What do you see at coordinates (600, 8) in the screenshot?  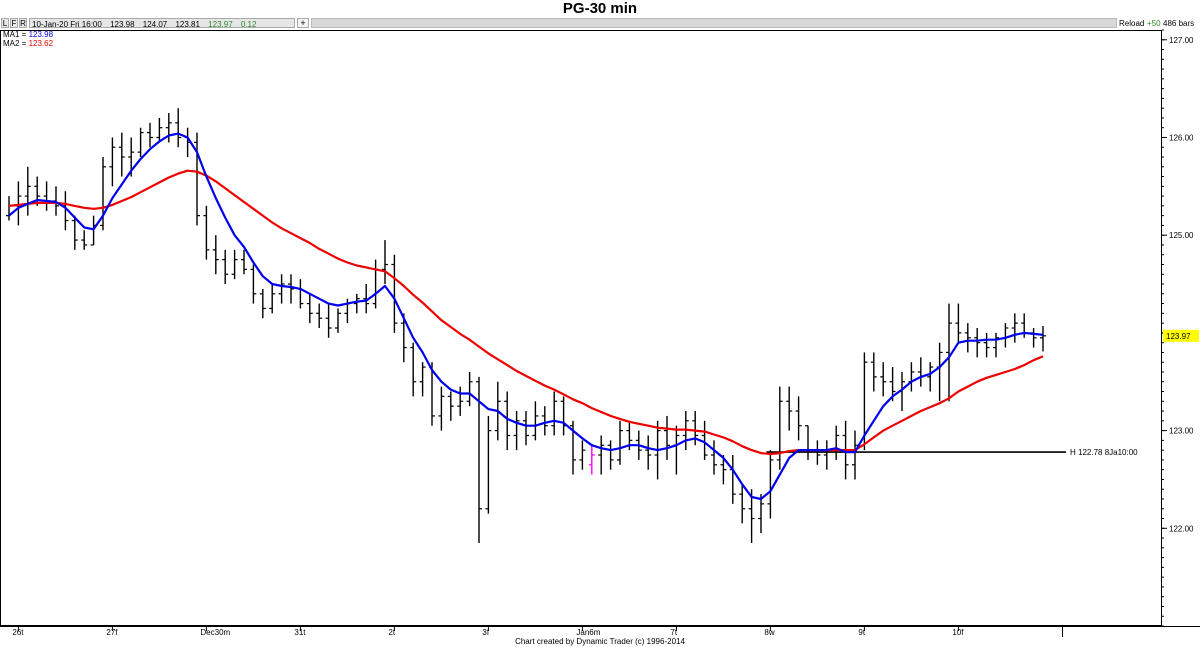 I see `chart-title: PG-30 min` at bounding box center [600, 8].